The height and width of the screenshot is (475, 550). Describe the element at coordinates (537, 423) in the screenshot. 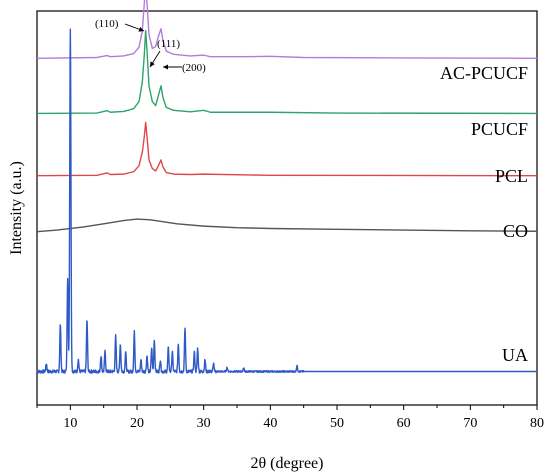

I see `x-tick-label-80: 80` at that location.